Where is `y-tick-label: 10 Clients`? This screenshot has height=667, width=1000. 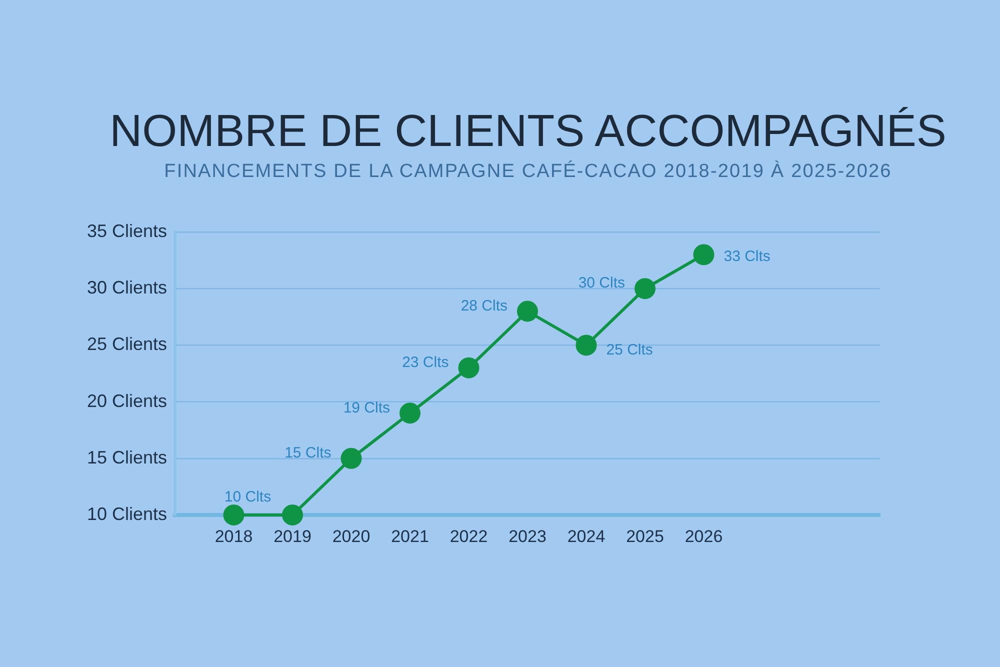
y-tick-label: 10 Clients is located at coordinates (126, 514).